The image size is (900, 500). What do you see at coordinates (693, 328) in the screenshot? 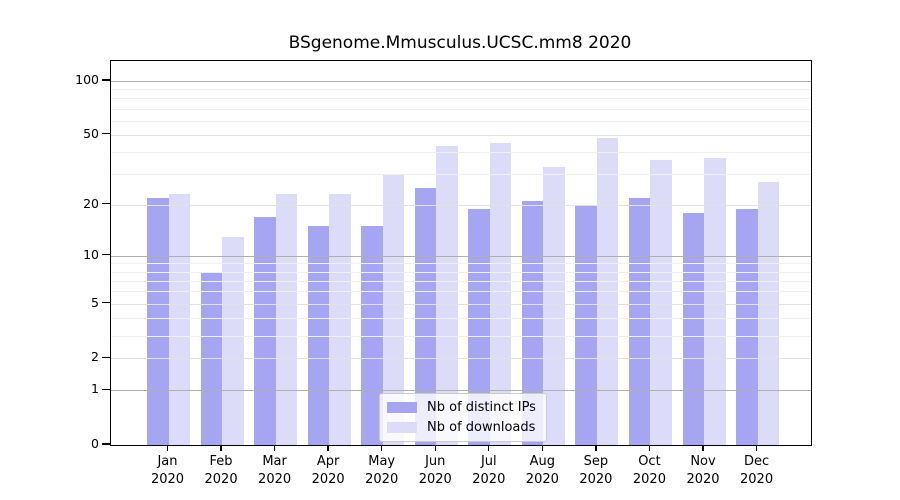
I see `bar-ips-nov` at bounding box center [693, 328].